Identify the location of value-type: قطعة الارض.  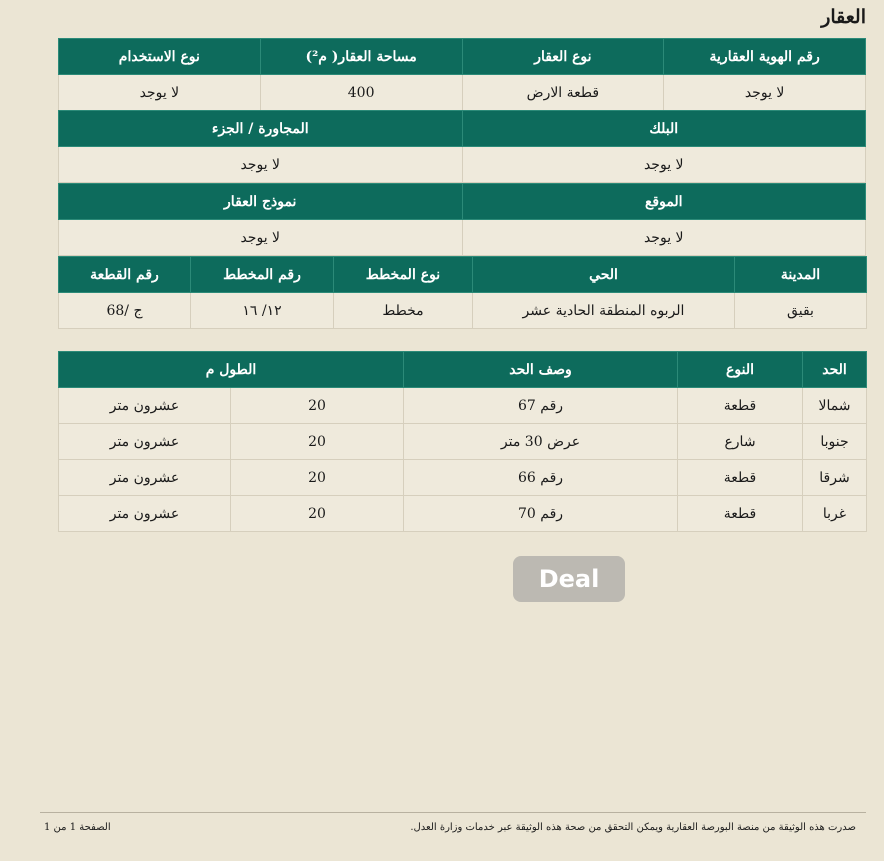
(563, 92).